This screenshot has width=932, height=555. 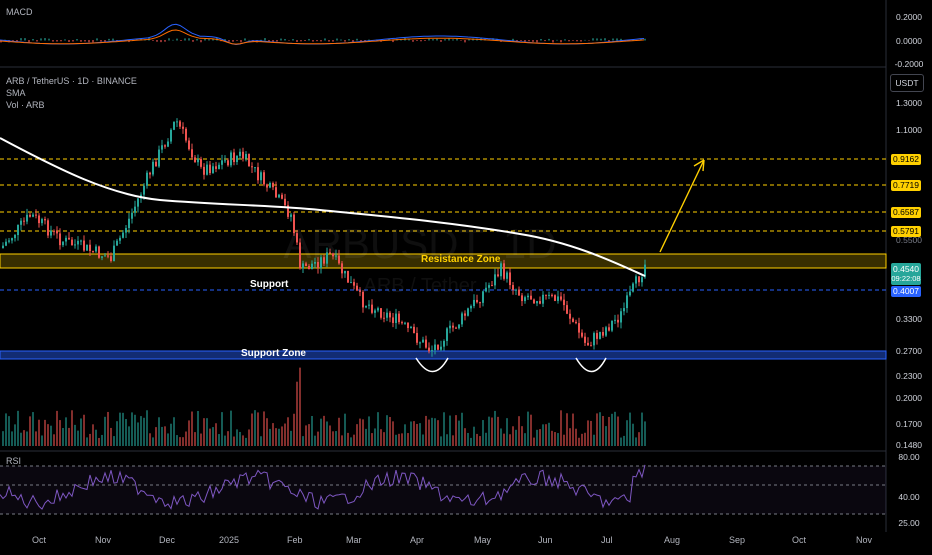 What do you see at coordinates (907, 83) in the screenshot?
I see `currency-button: USDT` at bounding box center [907, 83].